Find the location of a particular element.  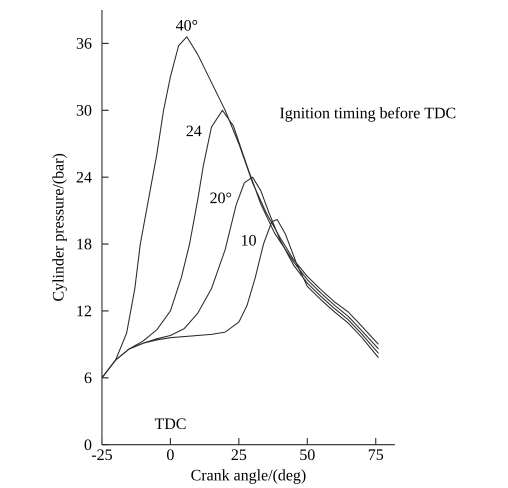

annotation: TDC is located at coordinates (170, 424).